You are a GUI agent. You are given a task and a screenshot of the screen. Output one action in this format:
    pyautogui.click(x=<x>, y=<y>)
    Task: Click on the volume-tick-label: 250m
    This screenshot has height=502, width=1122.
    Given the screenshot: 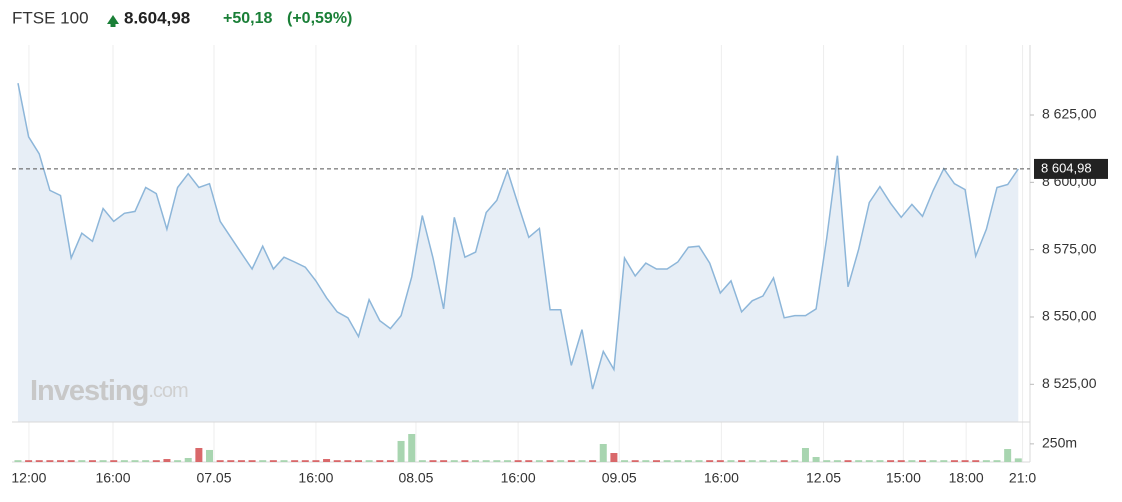 What is the action you would take?
    pyautogui.click(x=1059, y=443)
    